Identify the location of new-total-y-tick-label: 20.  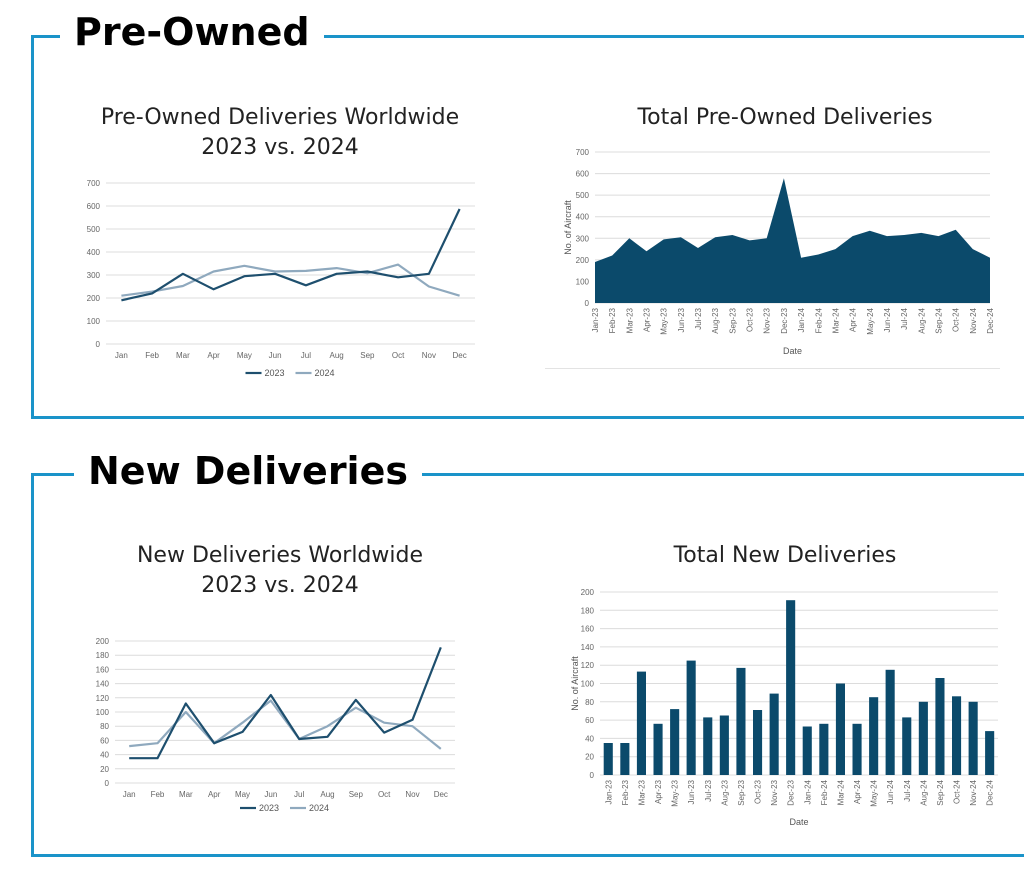
(589, 757).